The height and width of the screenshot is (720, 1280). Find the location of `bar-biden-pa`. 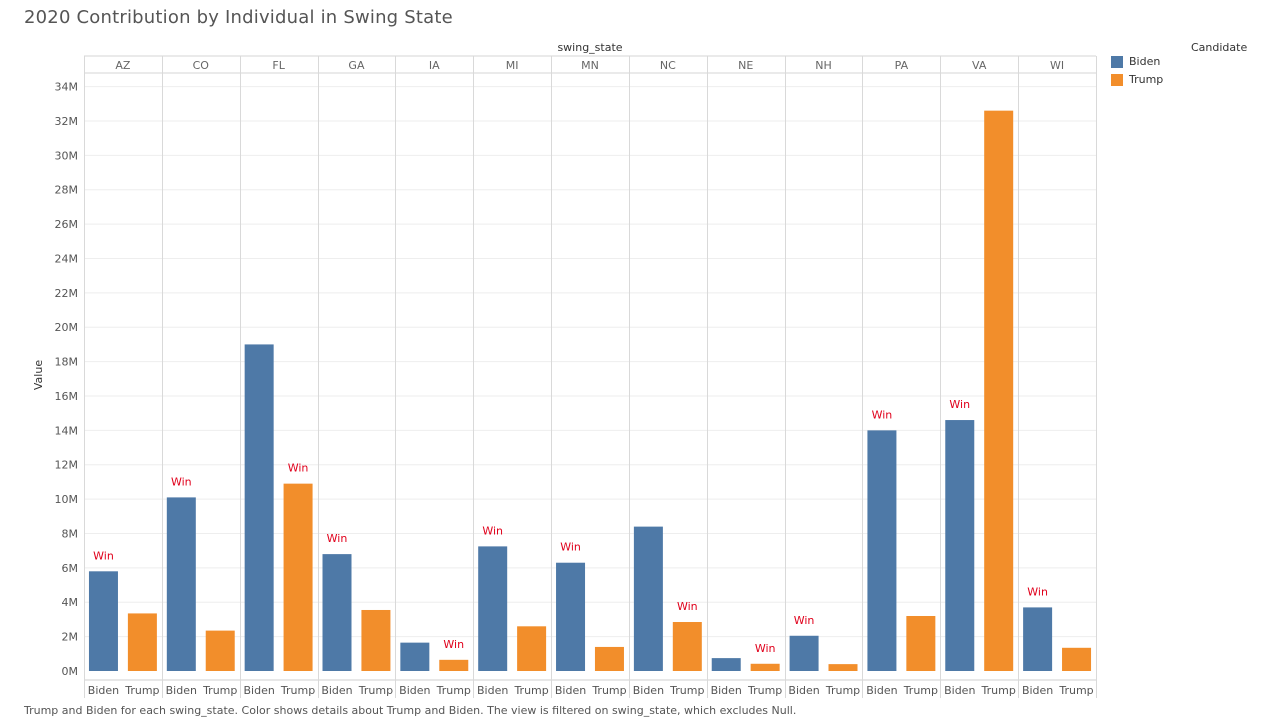

bar-biden-pa is located at coordinates (882, 550).